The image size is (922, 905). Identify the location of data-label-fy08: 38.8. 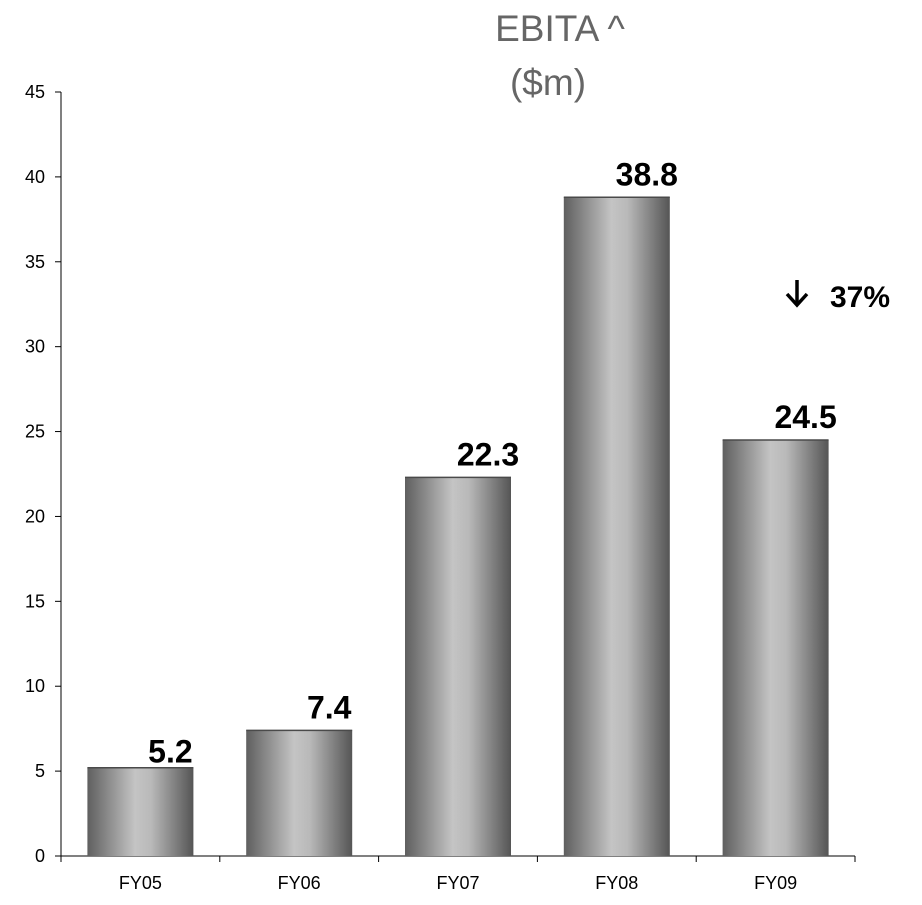
(647, 174).